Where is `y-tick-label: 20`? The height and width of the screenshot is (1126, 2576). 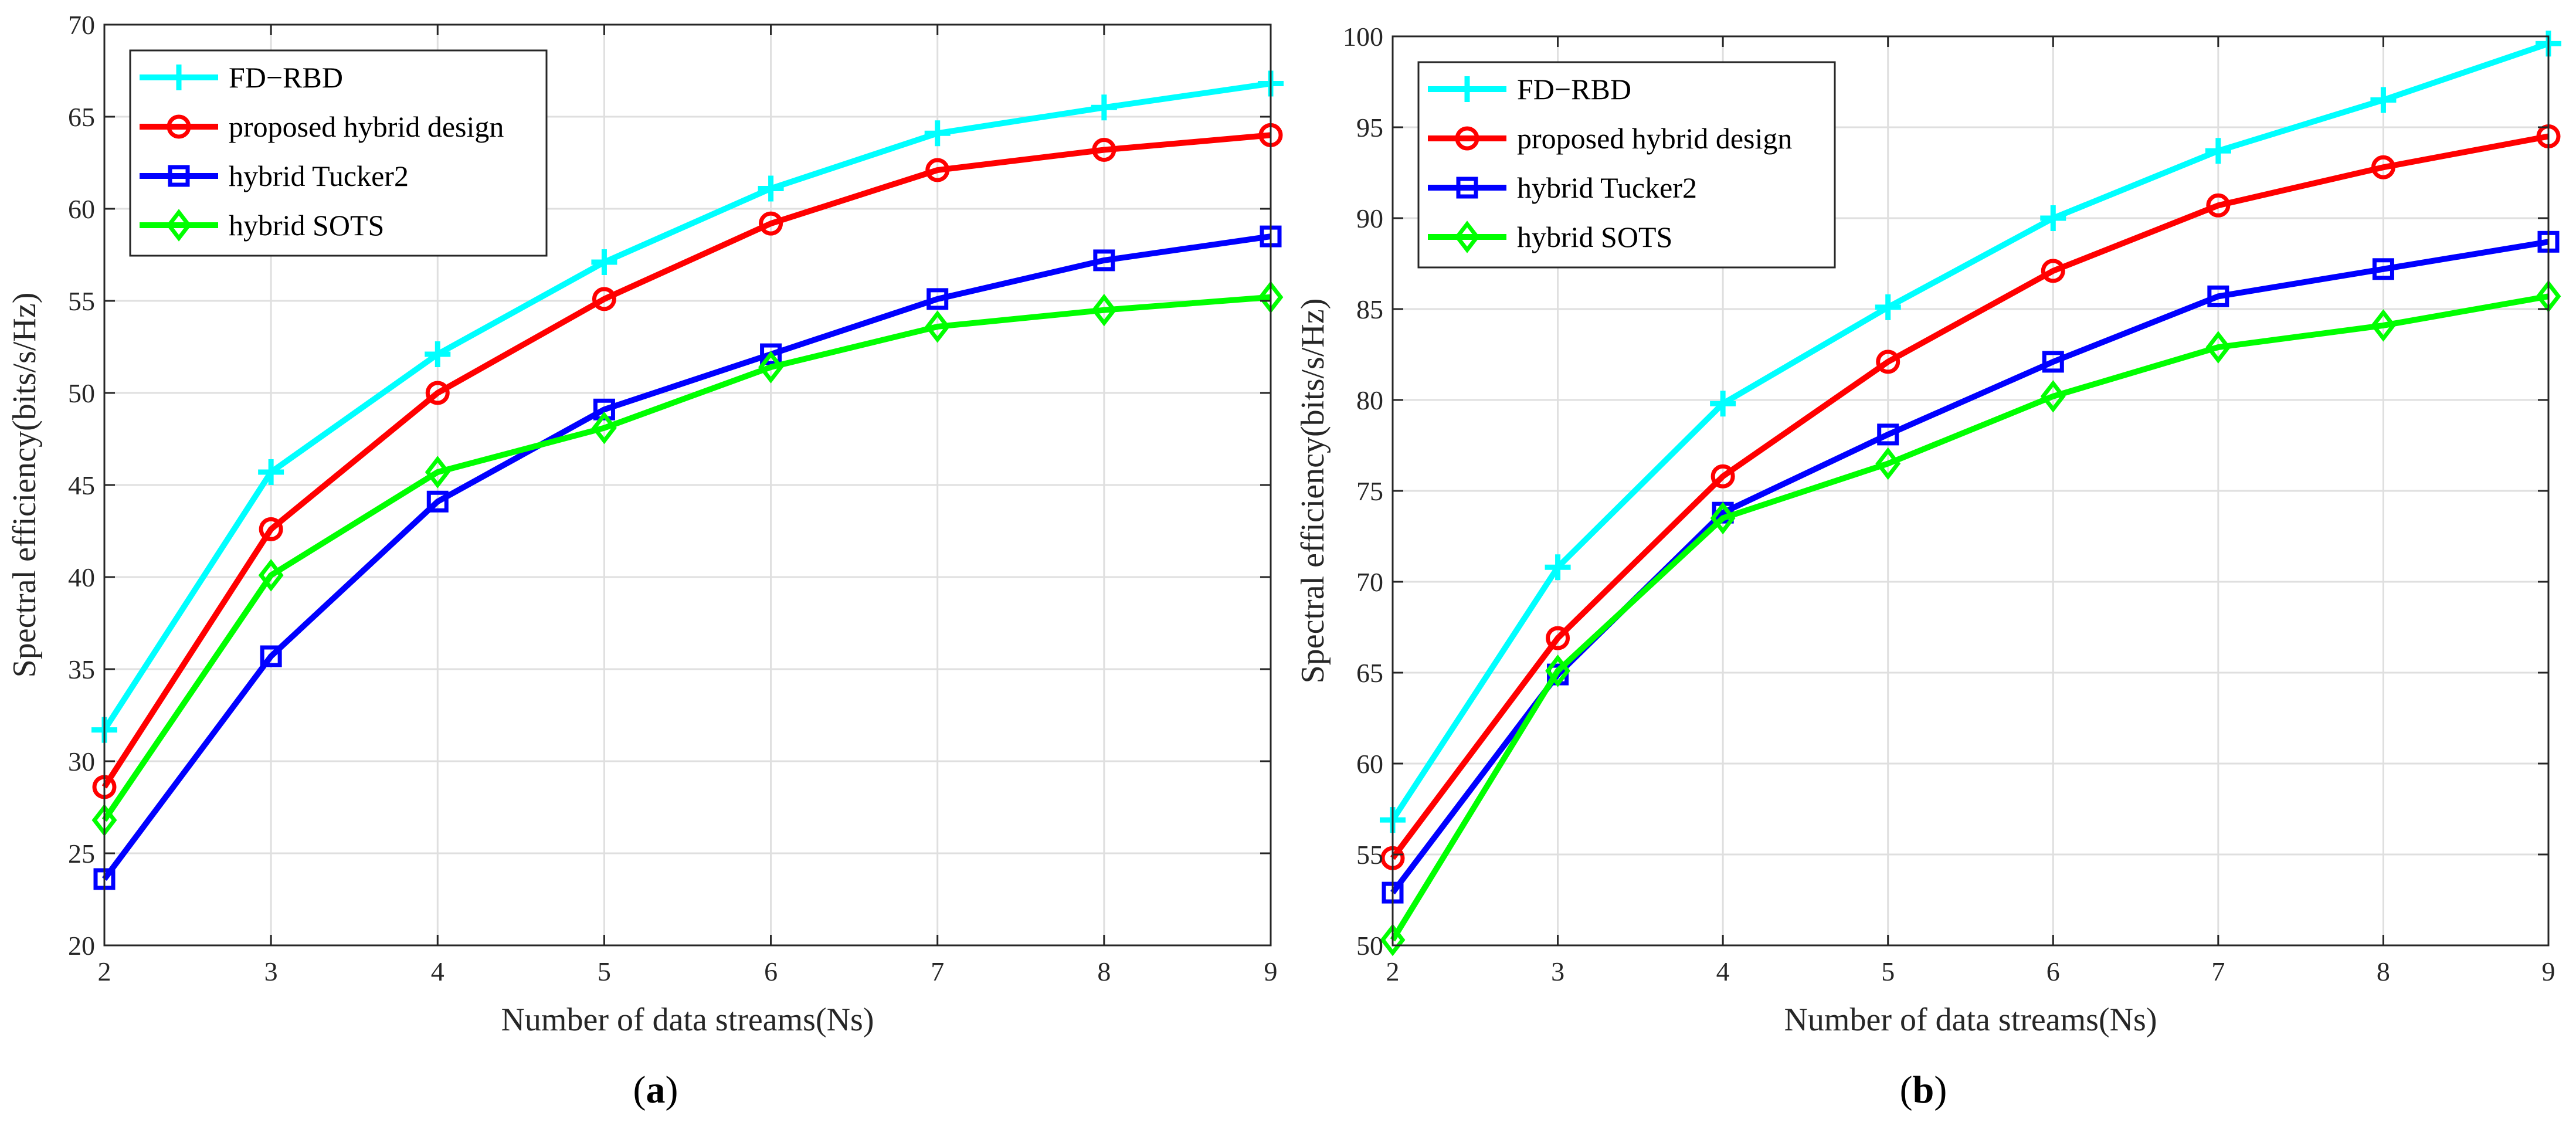
y-tick-label: 20 is located at coordinates (81, 946).